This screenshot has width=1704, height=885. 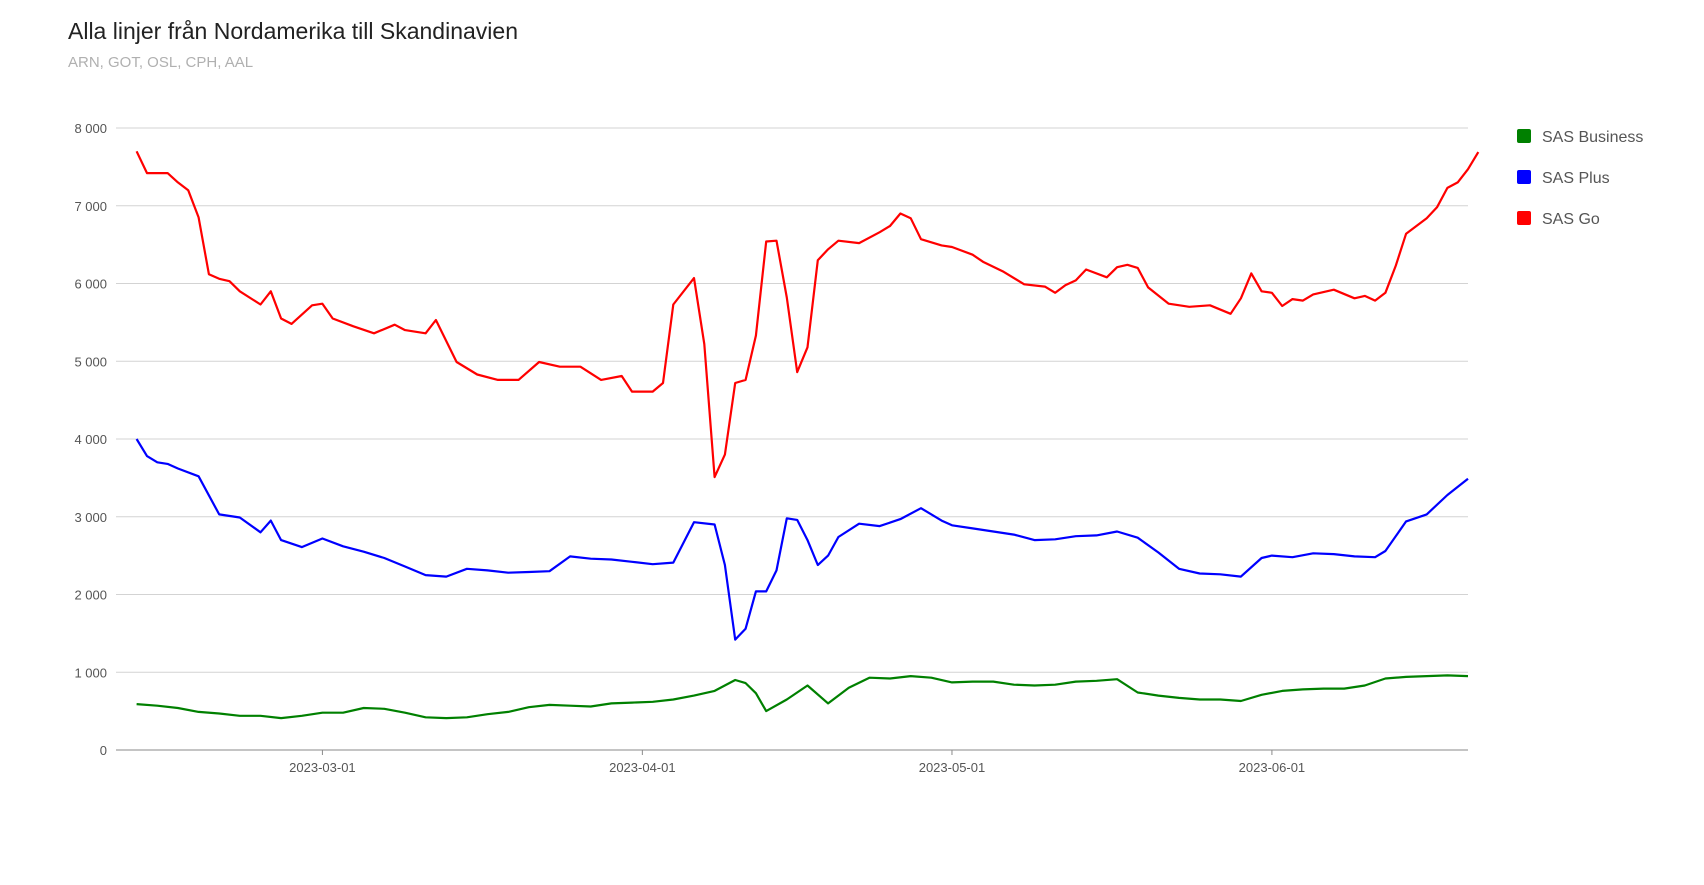 I want to click on x-tick-label: 2023-05-01, so click(x=952, y=767).